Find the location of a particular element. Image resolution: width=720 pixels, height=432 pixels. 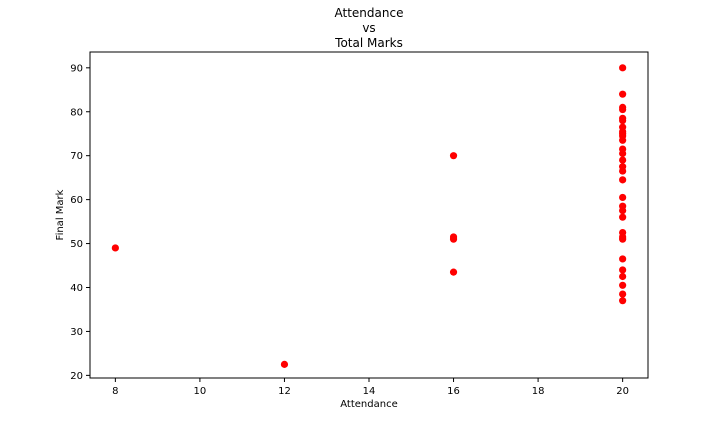

y-tick-label: 70 is located at coordinates (76, 156).